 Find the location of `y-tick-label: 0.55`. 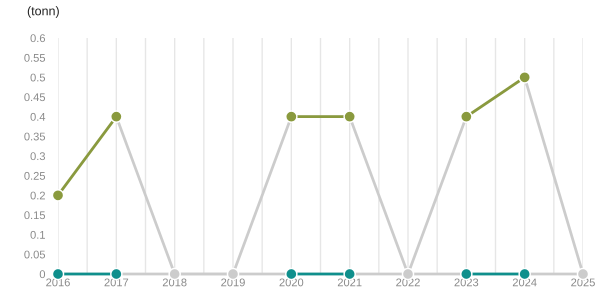

y-tick-label: 0.55 is located at coordinates (35, 58).